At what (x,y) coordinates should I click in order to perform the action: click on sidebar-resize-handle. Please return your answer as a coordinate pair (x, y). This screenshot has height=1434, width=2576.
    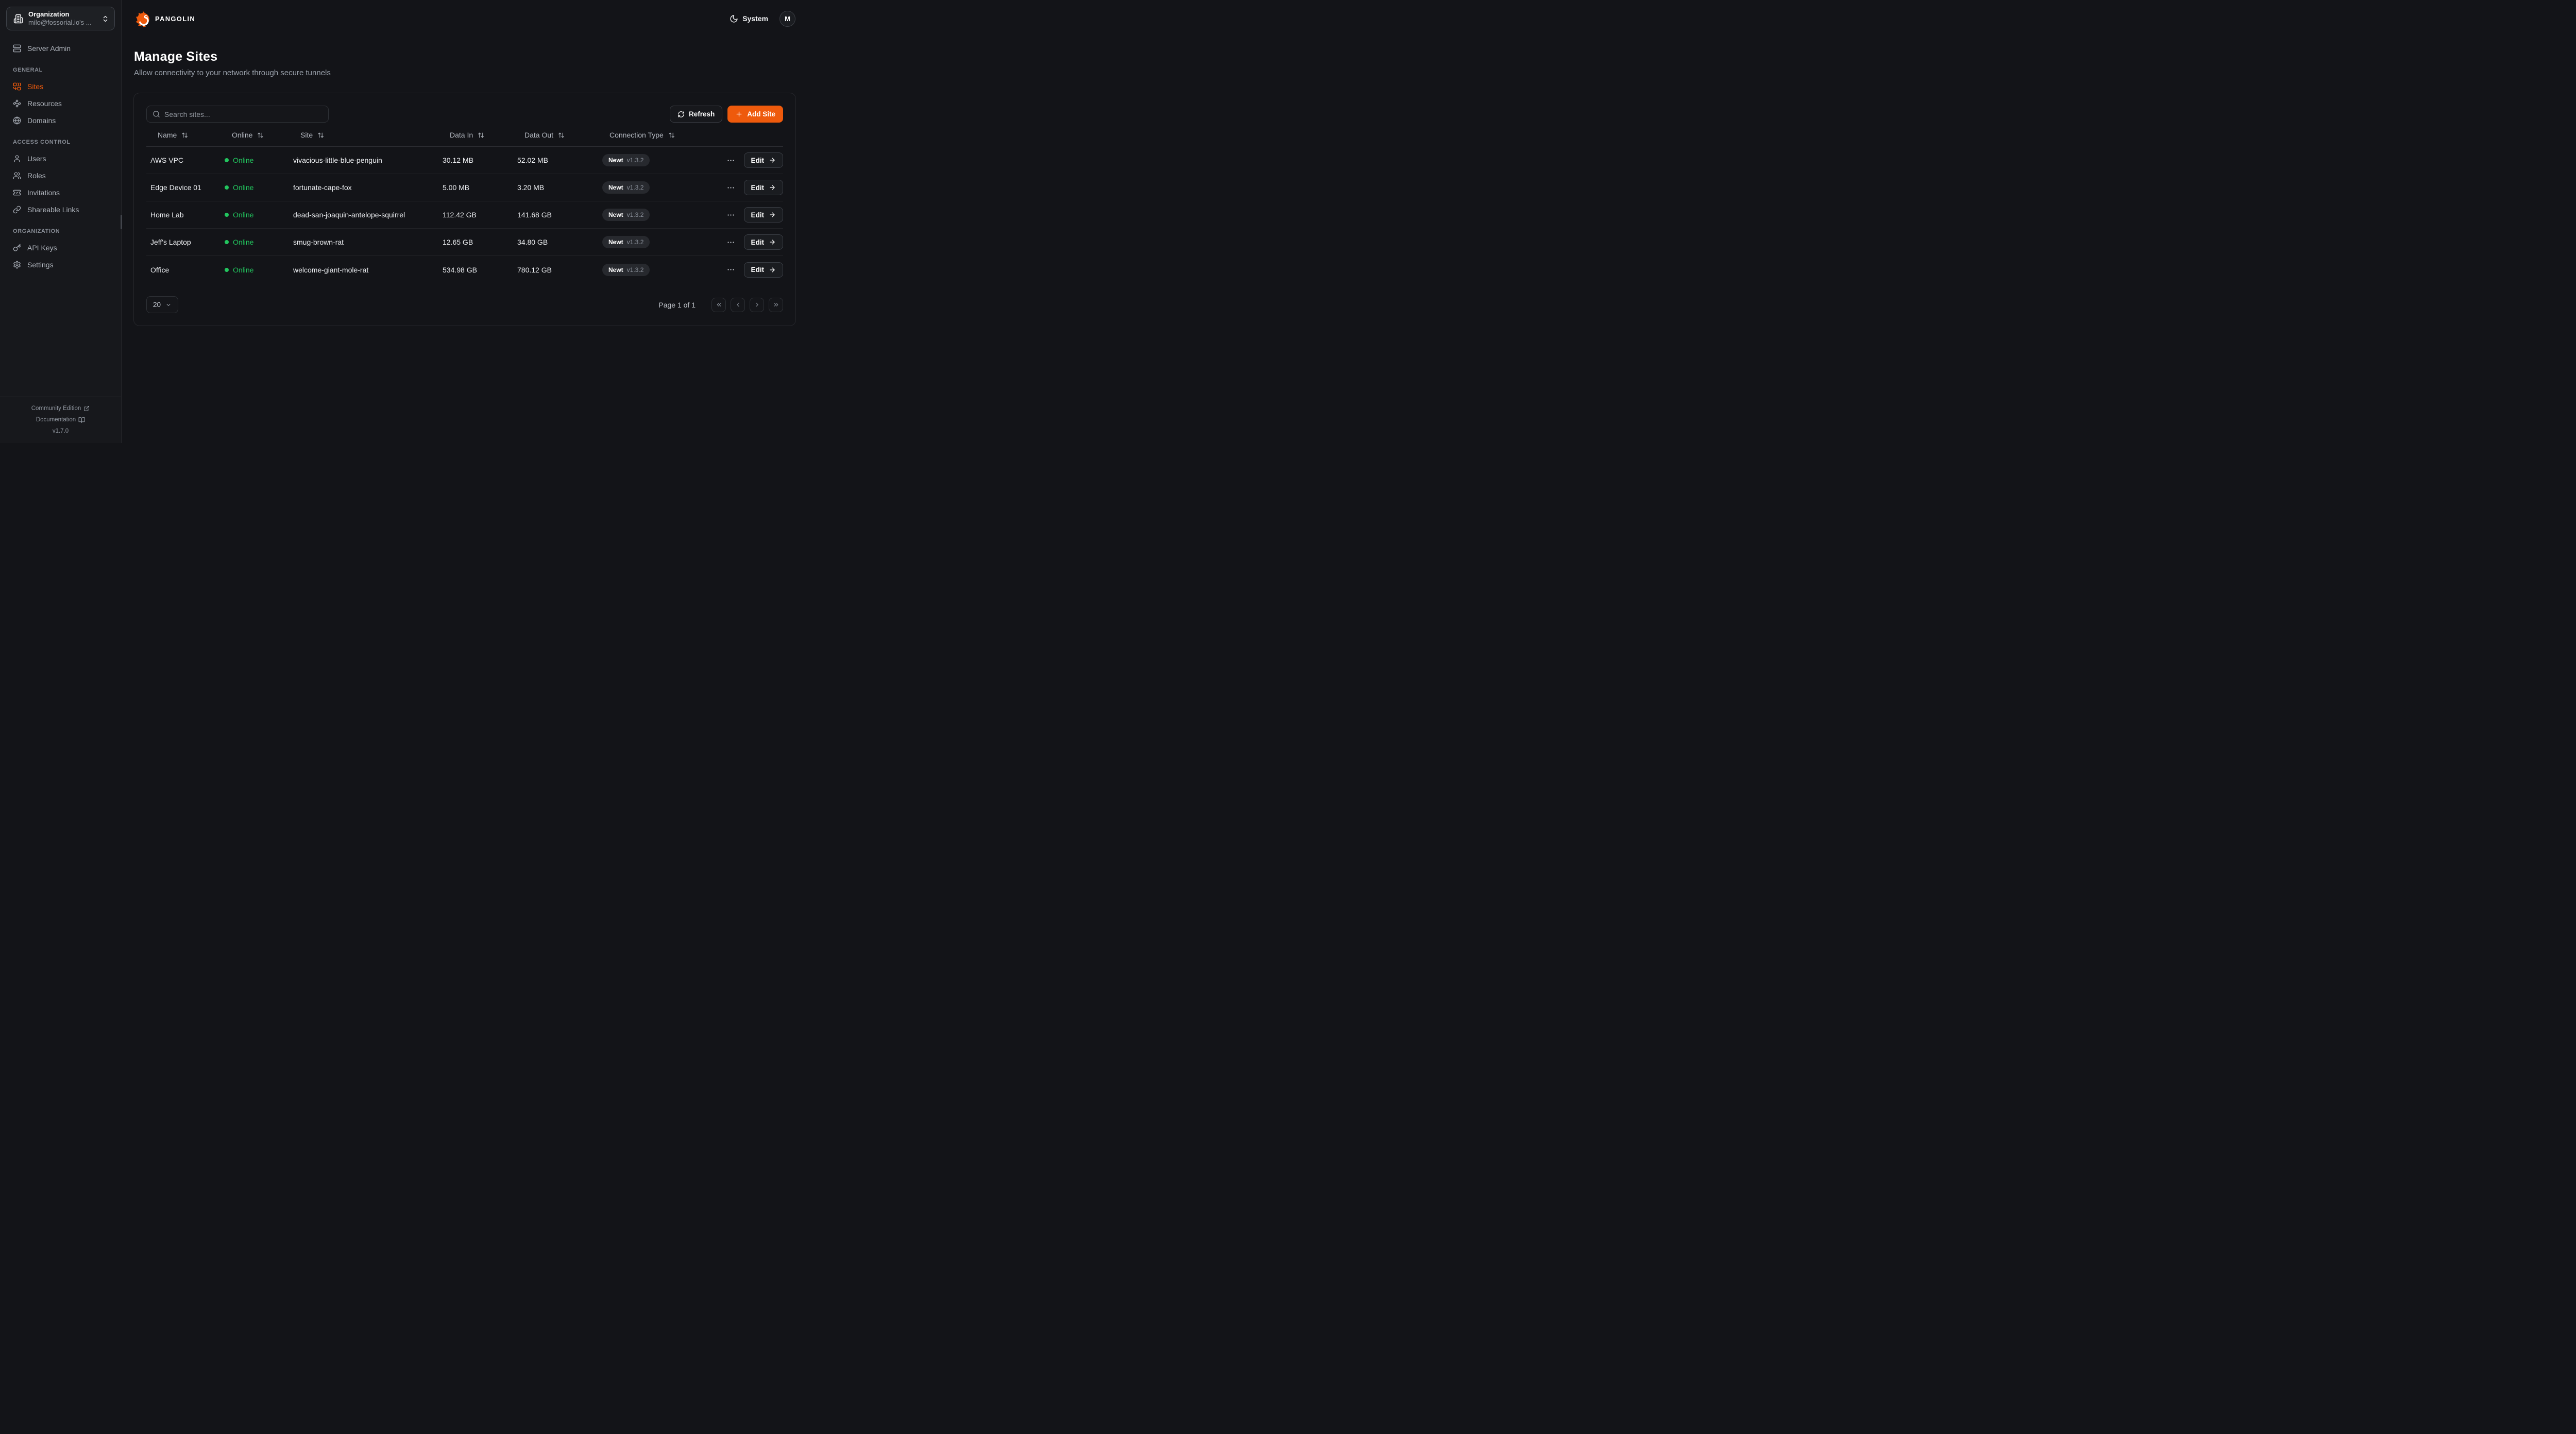
    Looking at the image, I should click on (121, 222).